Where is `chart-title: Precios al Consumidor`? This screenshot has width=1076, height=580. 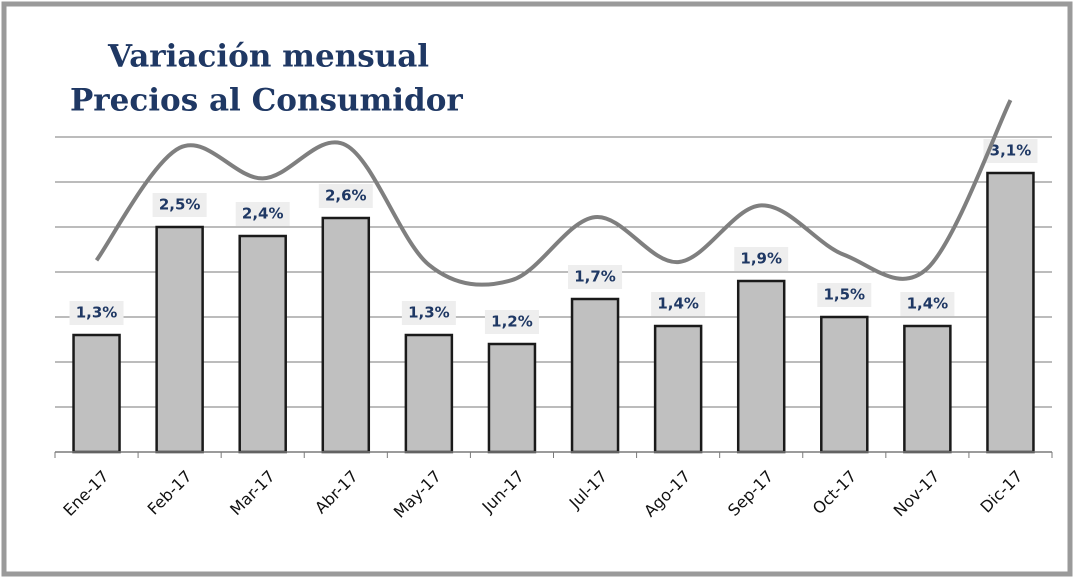
chart-title: Precios al Consumidor is located at coordinates (266, 101).